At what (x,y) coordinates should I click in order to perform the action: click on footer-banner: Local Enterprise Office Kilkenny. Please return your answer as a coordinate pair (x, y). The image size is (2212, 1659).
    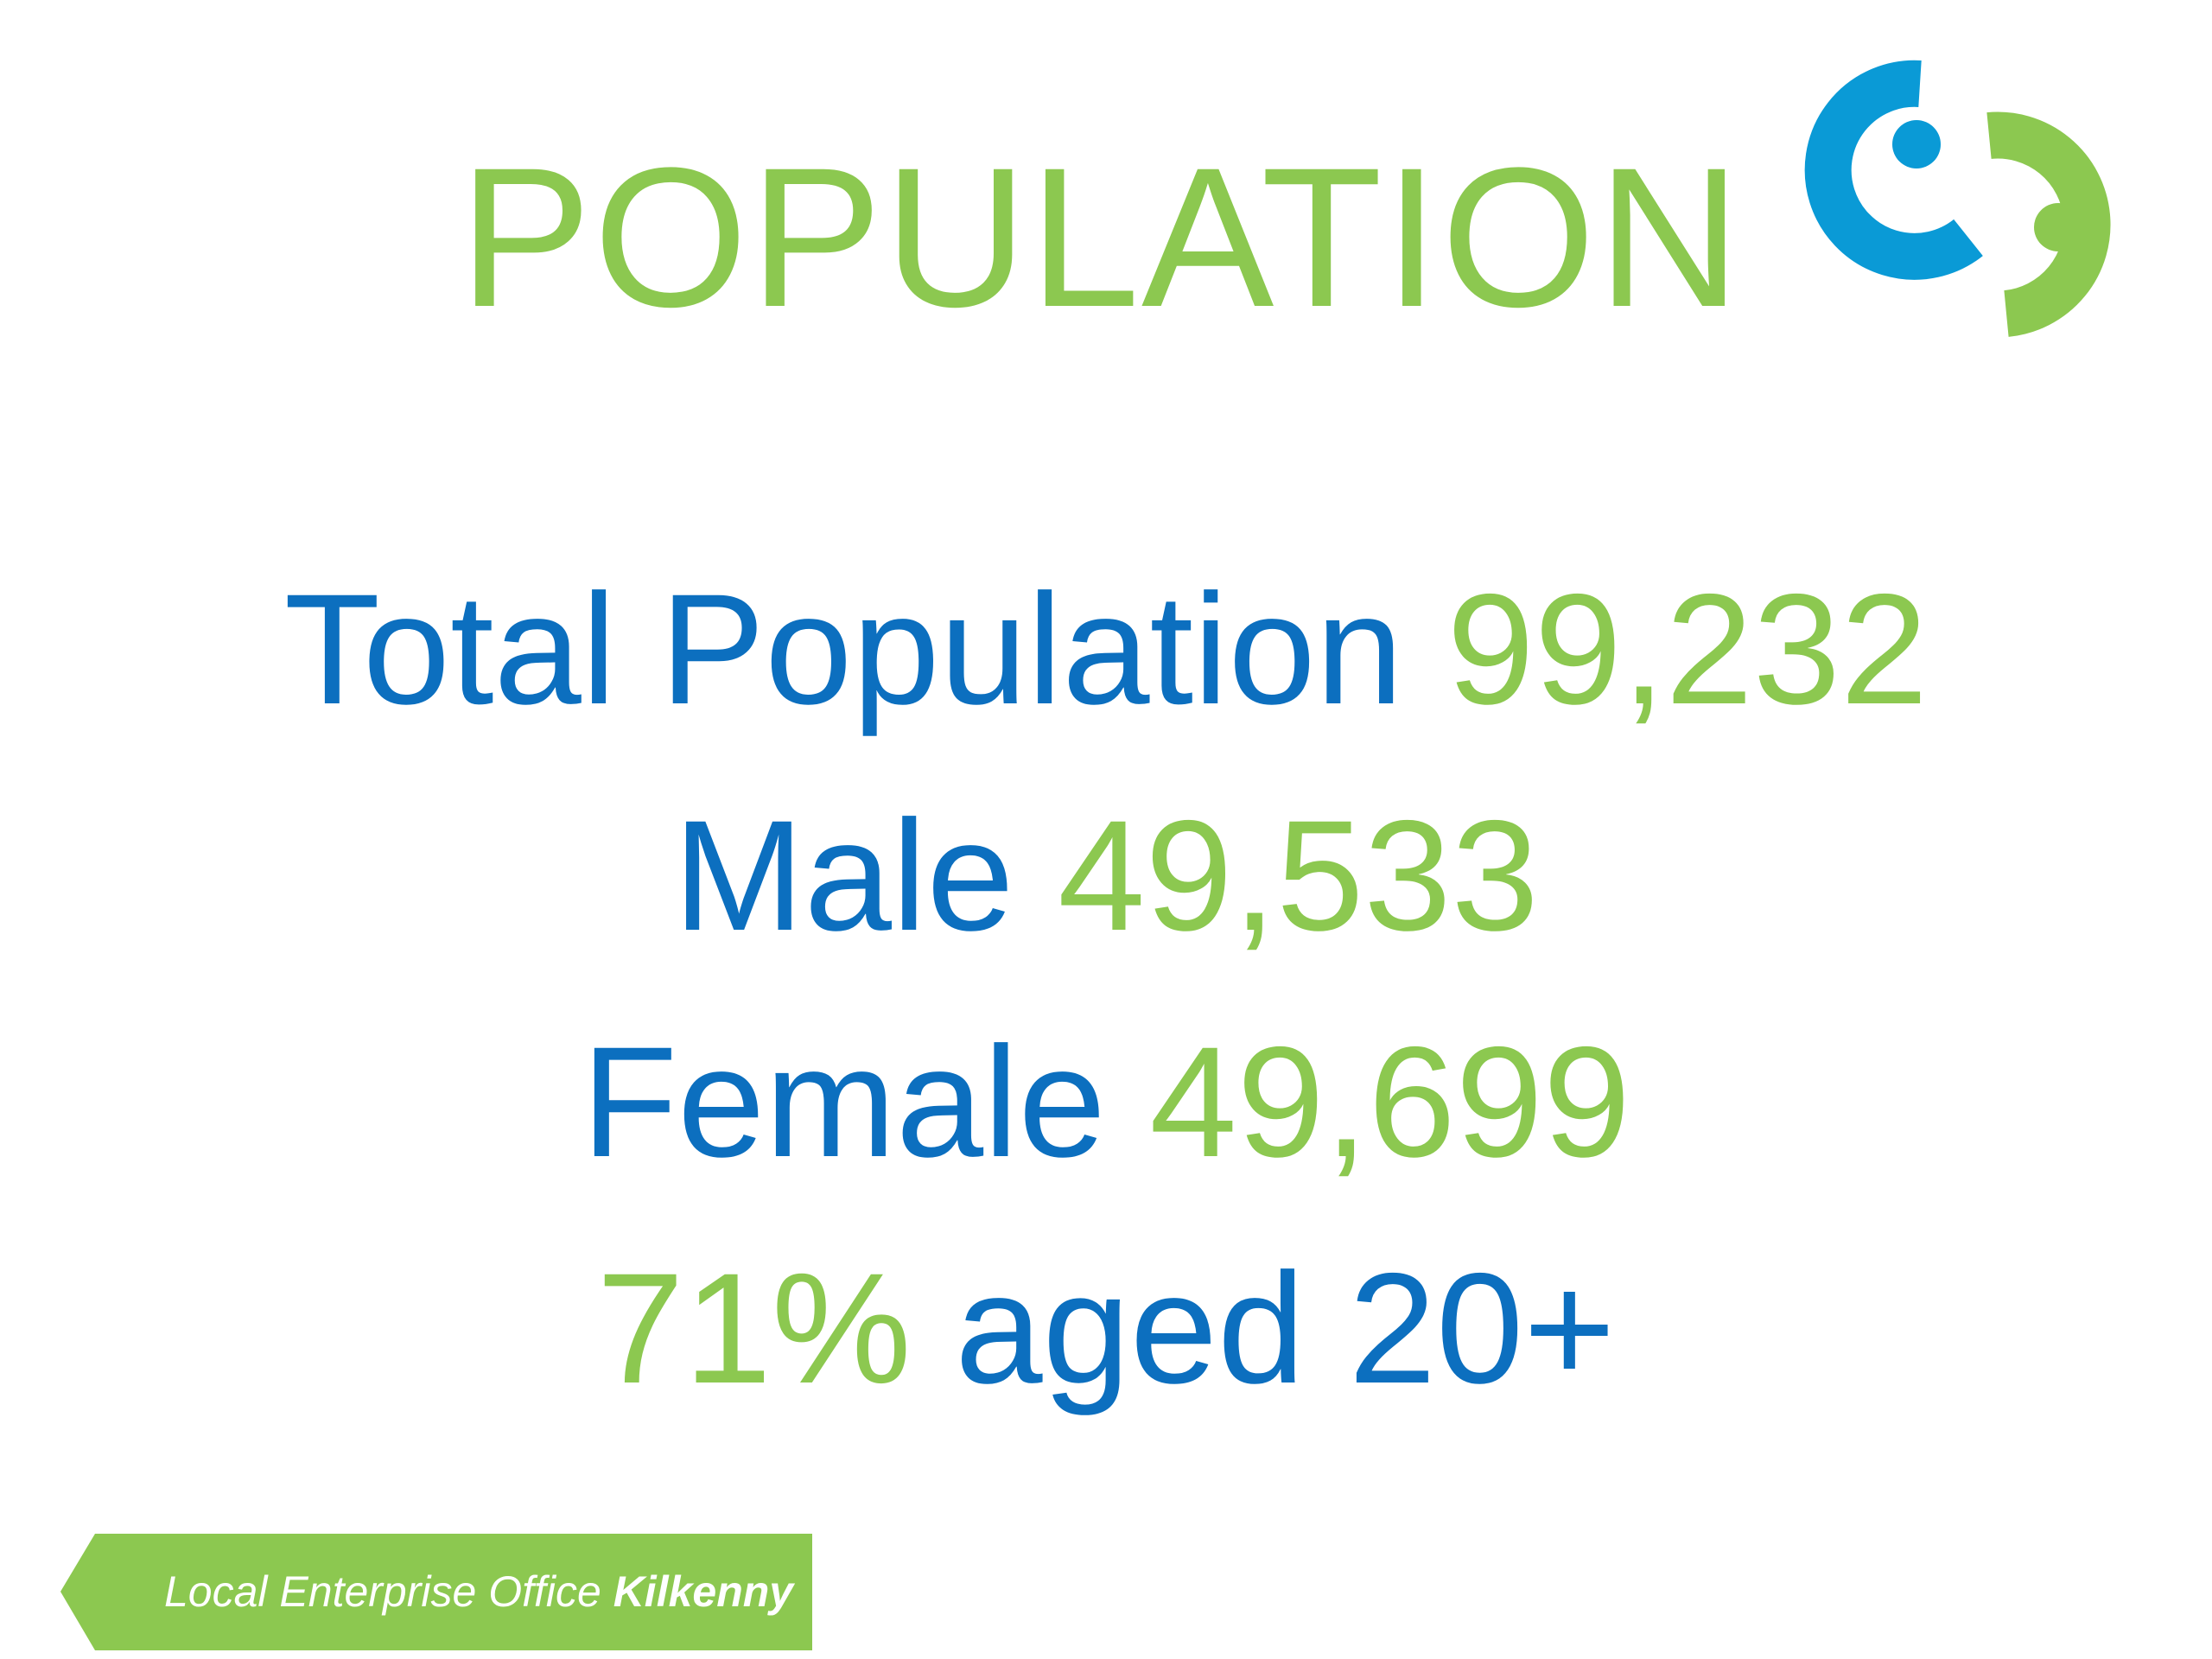
    Looking at the image, I should click on (436, 1592).